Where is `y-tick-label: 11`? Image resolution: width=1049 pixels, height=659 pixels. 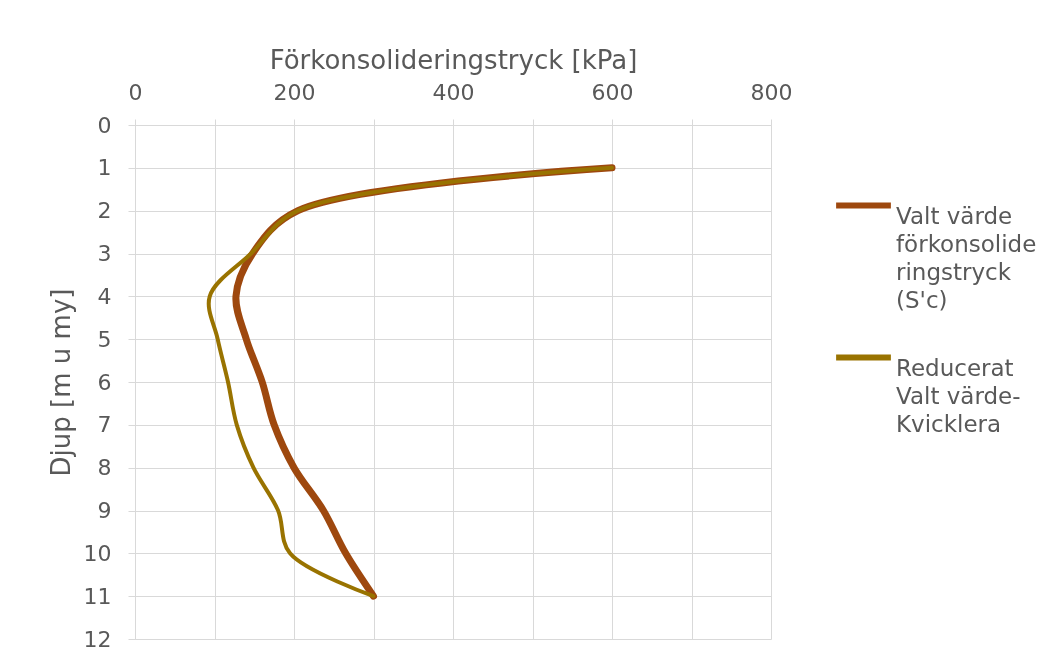 y-tick-label: 11 is located at coordinates (97, 596).